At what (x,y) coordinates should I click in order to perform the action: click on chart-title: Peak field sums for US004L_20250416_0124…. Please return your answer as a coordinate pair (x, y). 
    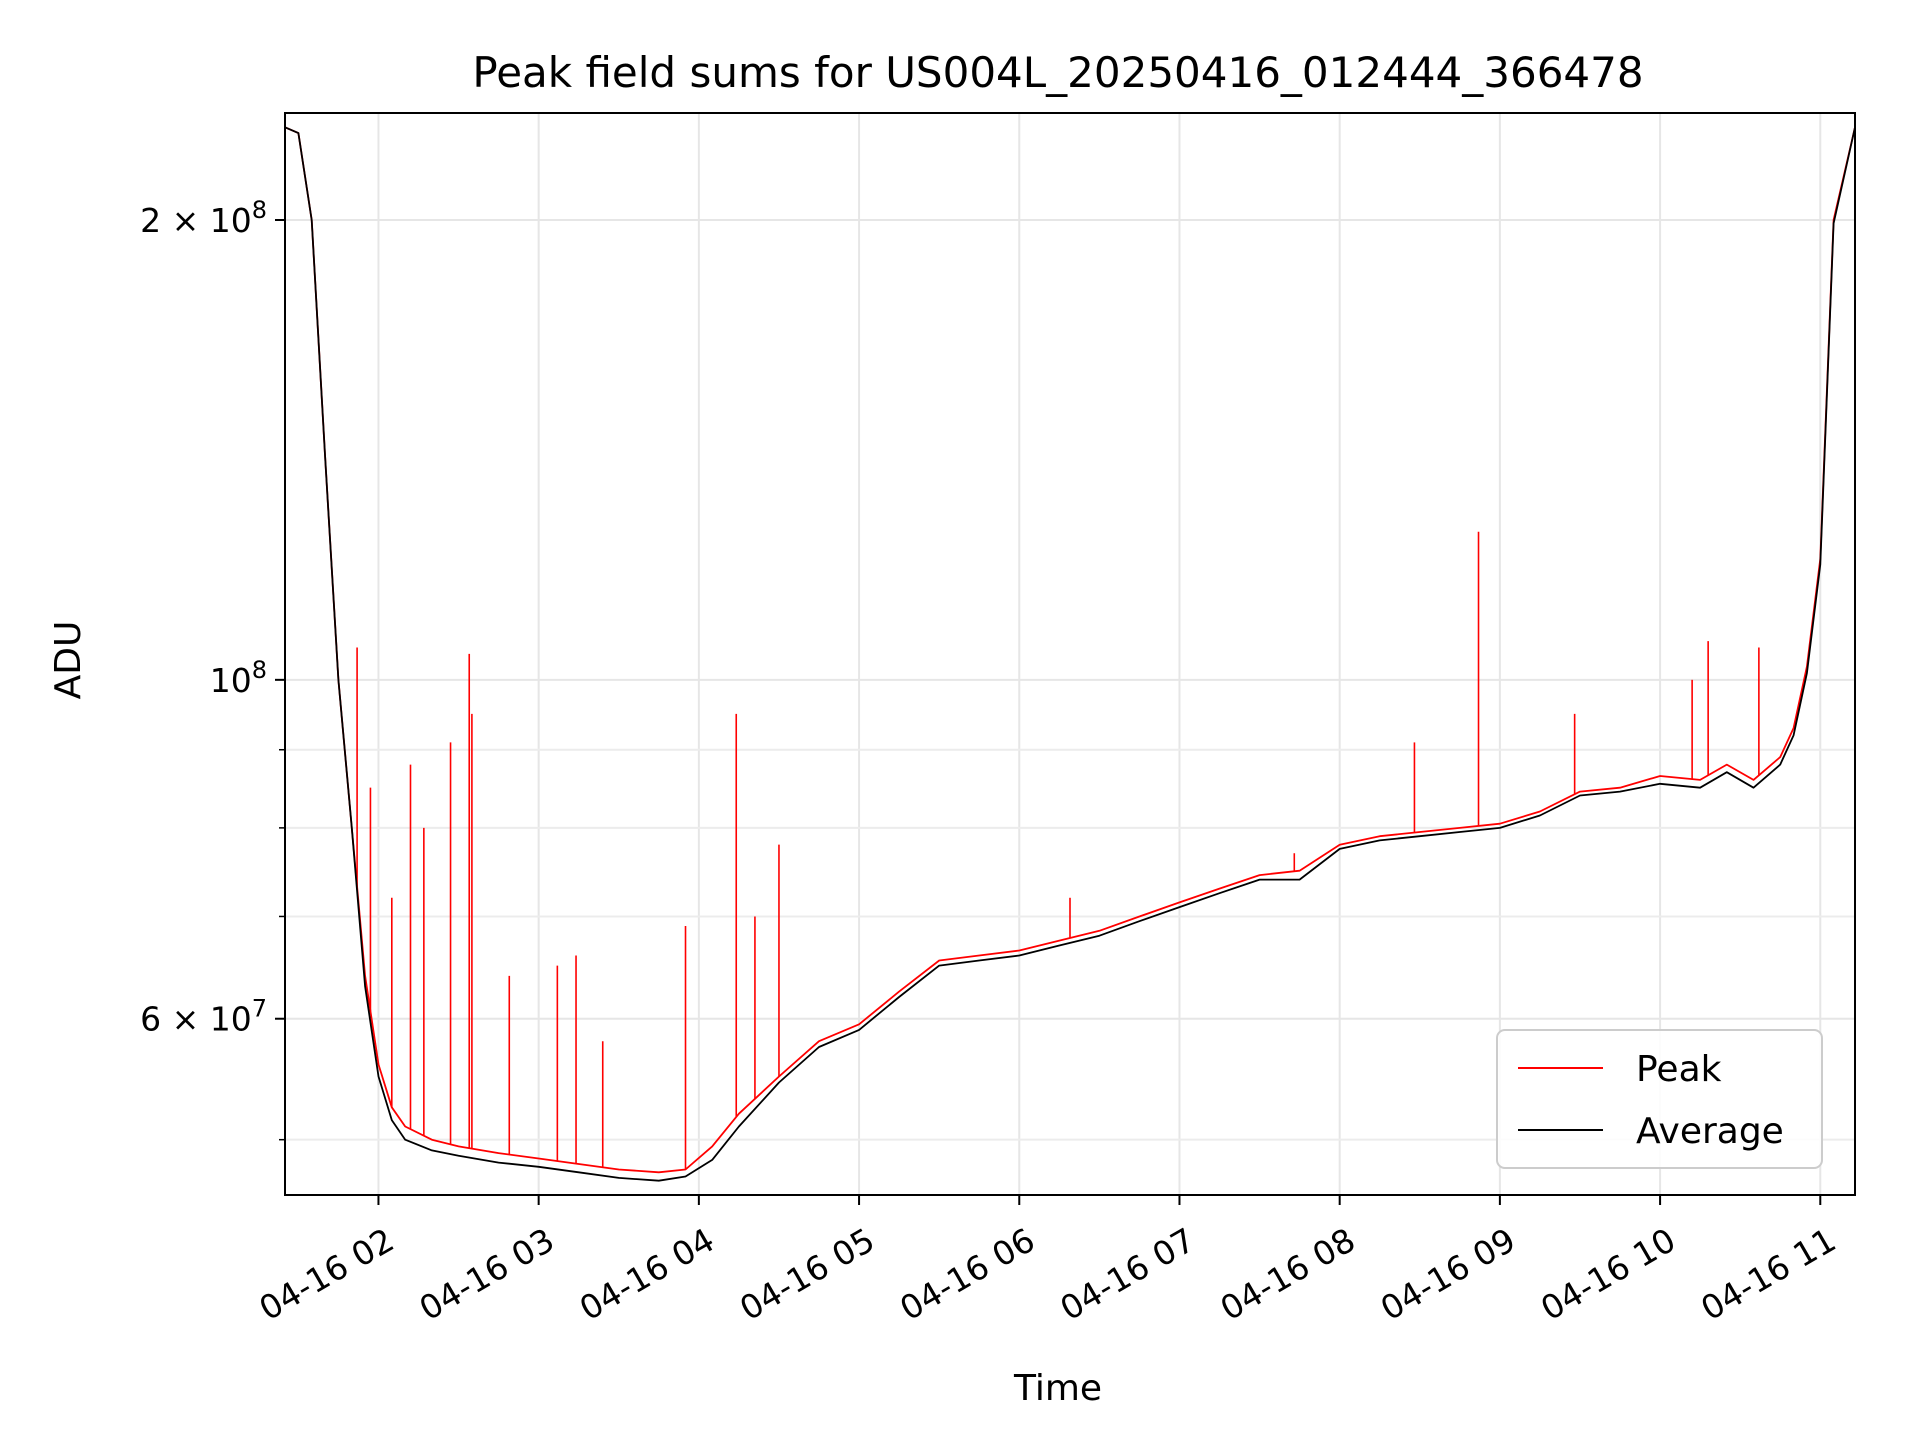
    Looking at the image, I should click on (1057, 72).